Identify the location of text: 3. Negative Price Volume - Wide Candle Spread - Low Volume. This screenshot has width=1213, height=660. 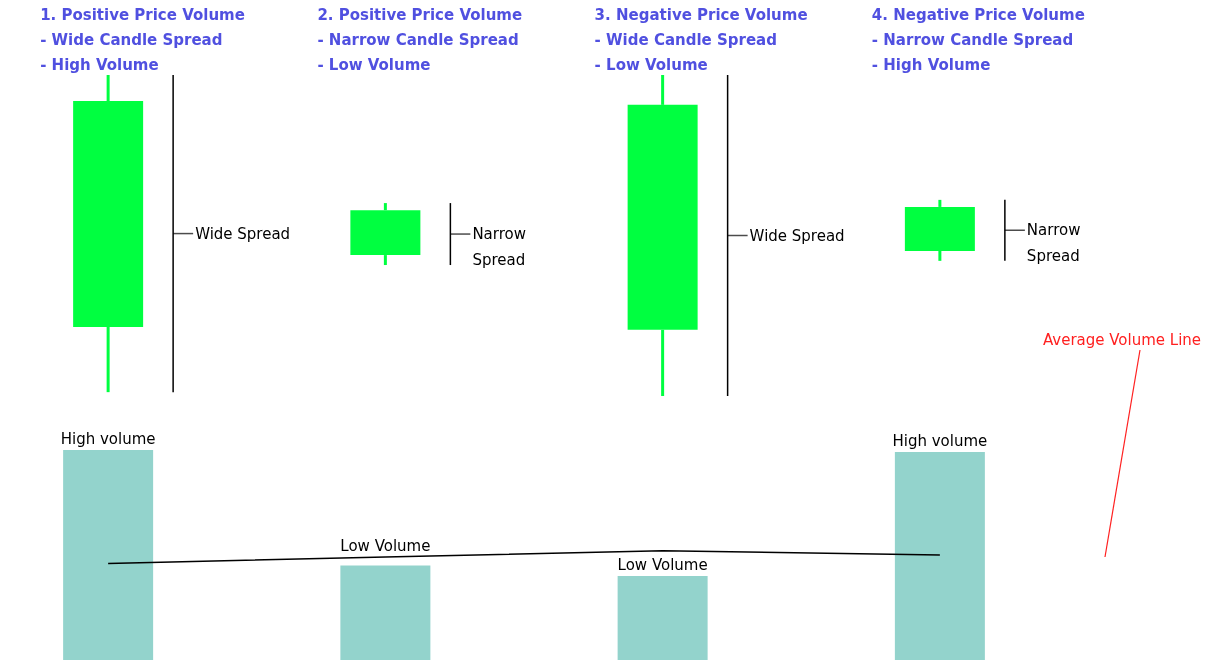
(701, 40).